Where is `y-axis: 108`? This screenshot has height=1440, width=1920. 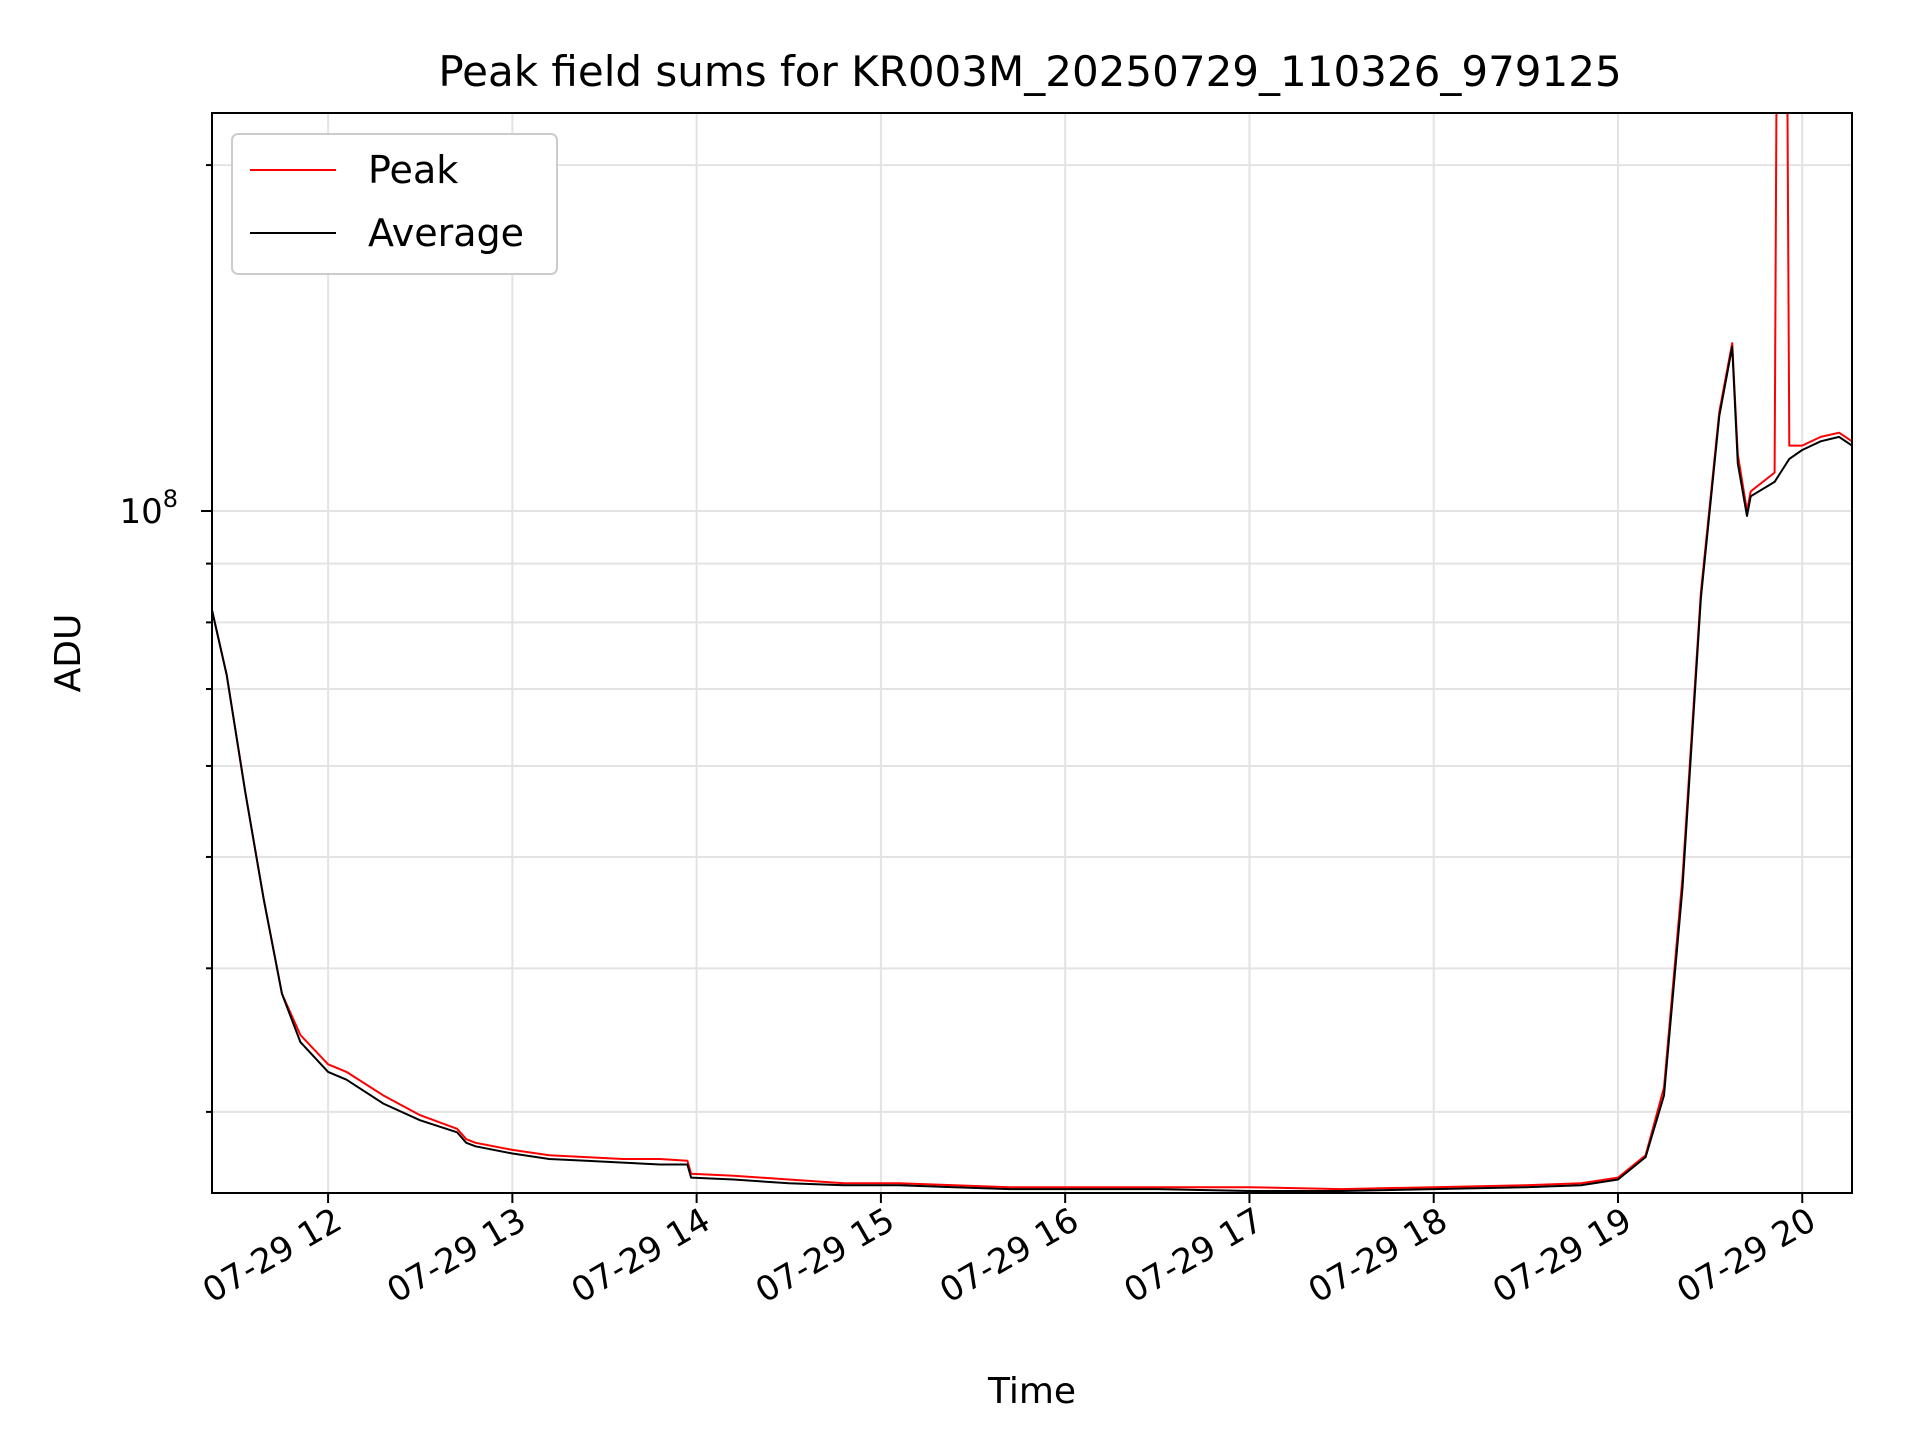
y-axis: 108 is located at coordinates (165, 638).